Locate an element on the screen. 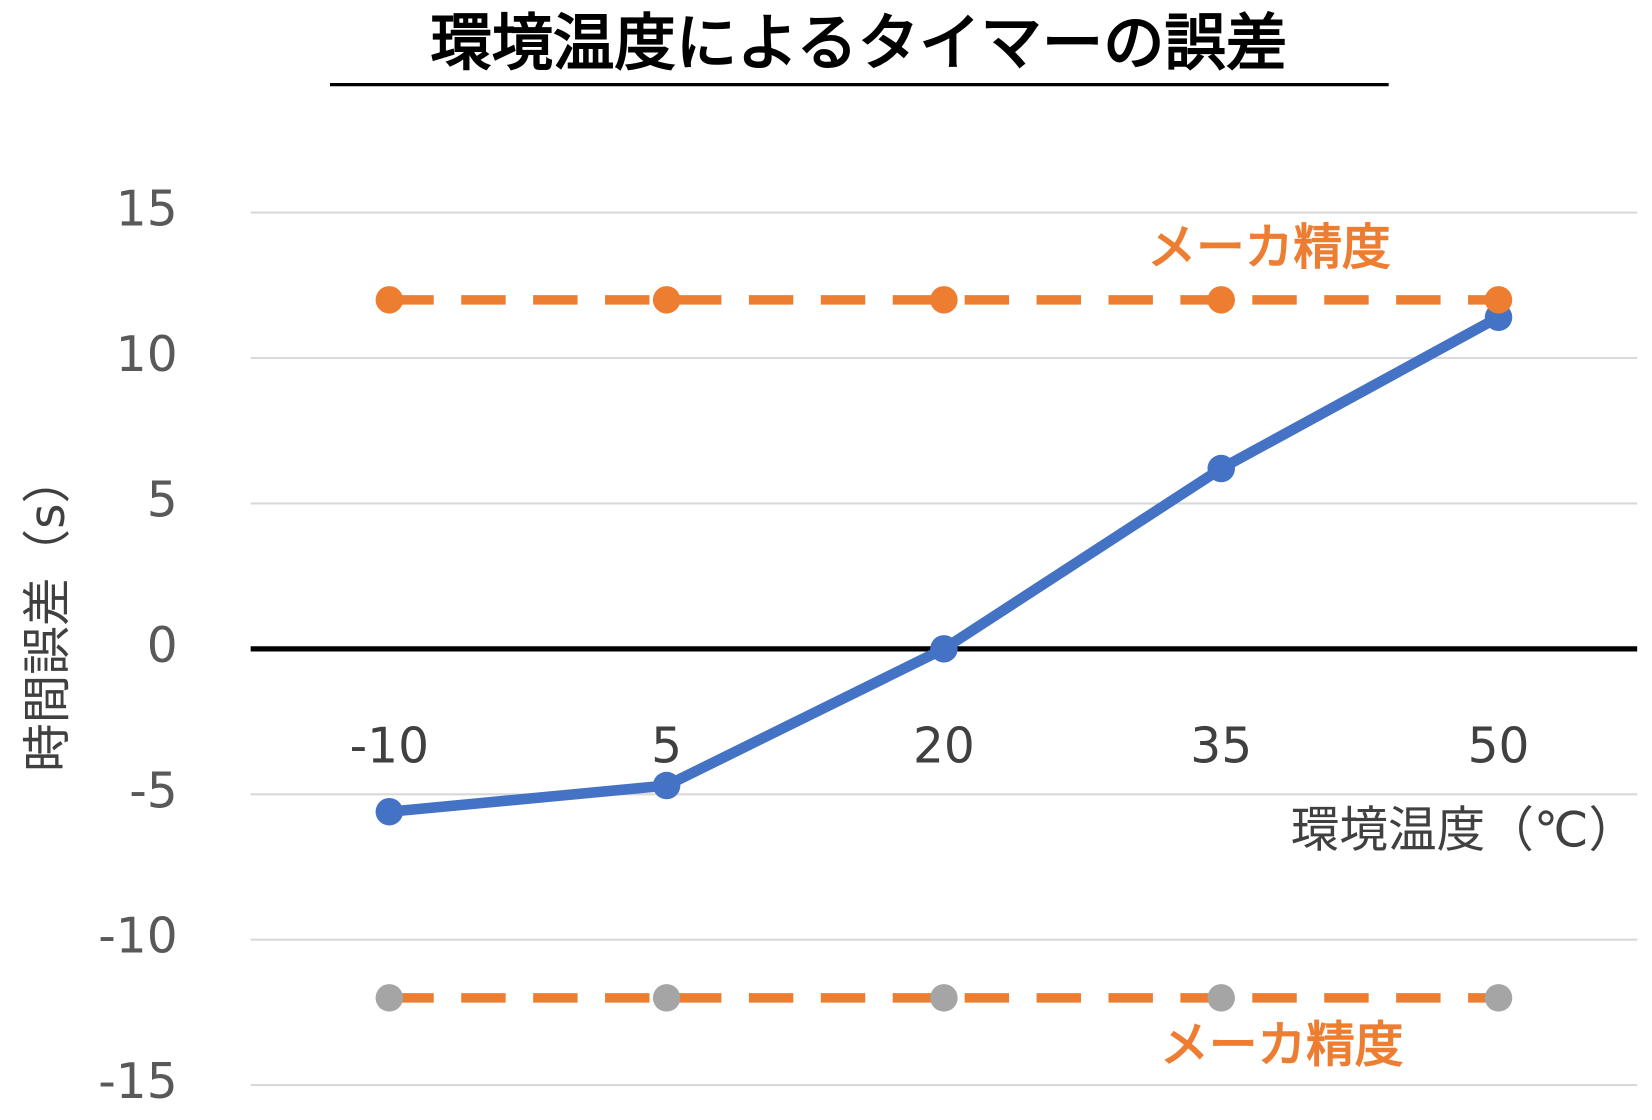 The image size is (1652, 1120). y-tick-label: -10 is located at coordinates (137, 937).